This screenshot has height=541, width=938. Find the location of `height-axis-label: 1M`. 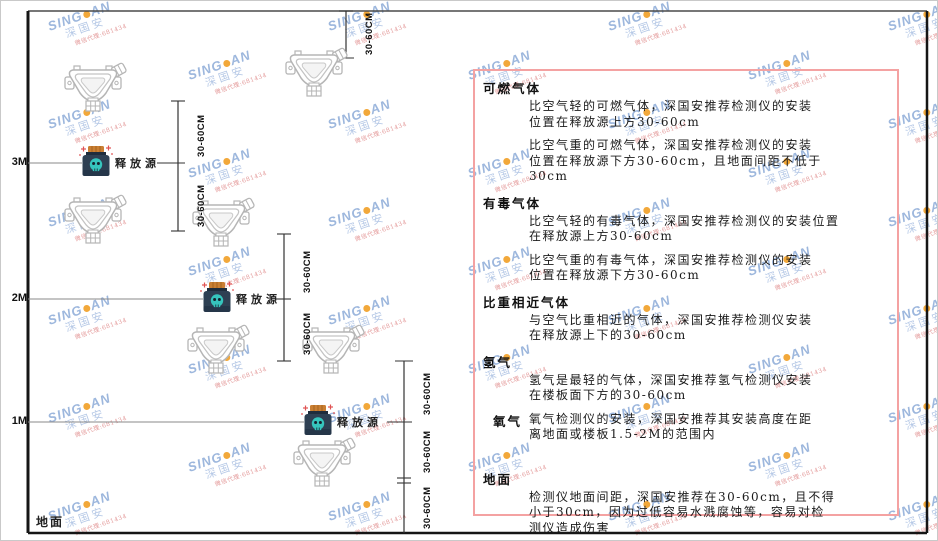

height-axis-label: 1M is located at coordinates (19, 421).